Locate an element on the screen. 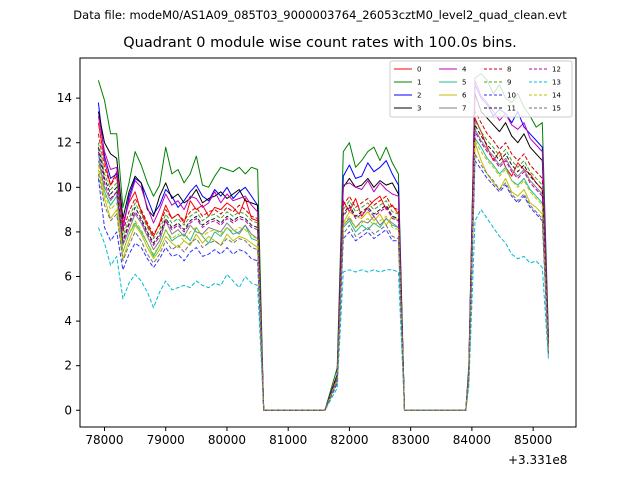 This screenshot has width=640, height=480. legend-label-11: 11 is located at coordinates (511, 109).